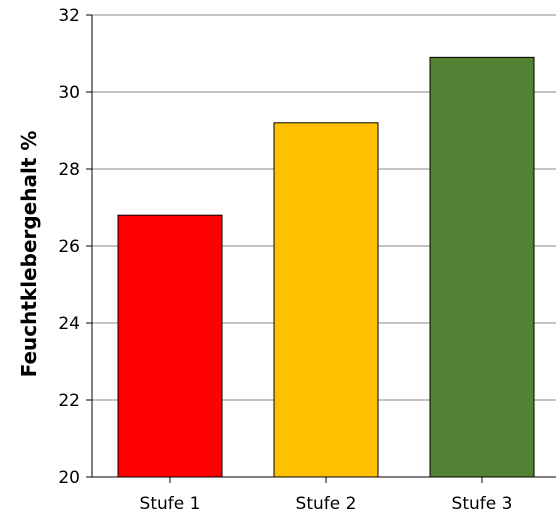  Describe the element at coordinates (69, 16) in the screenshot. I see `y-tick-label: 32` at that location.